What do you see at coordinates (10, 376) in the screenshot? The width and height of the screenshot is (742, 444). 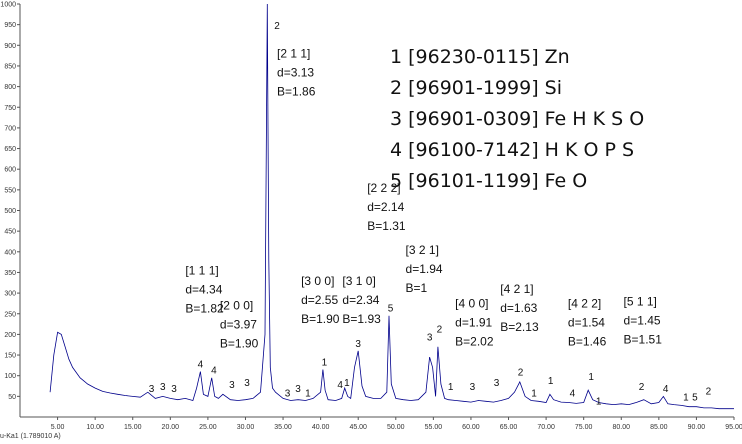 I see `y-tick-label: 100` at bounding box center [10, 376].